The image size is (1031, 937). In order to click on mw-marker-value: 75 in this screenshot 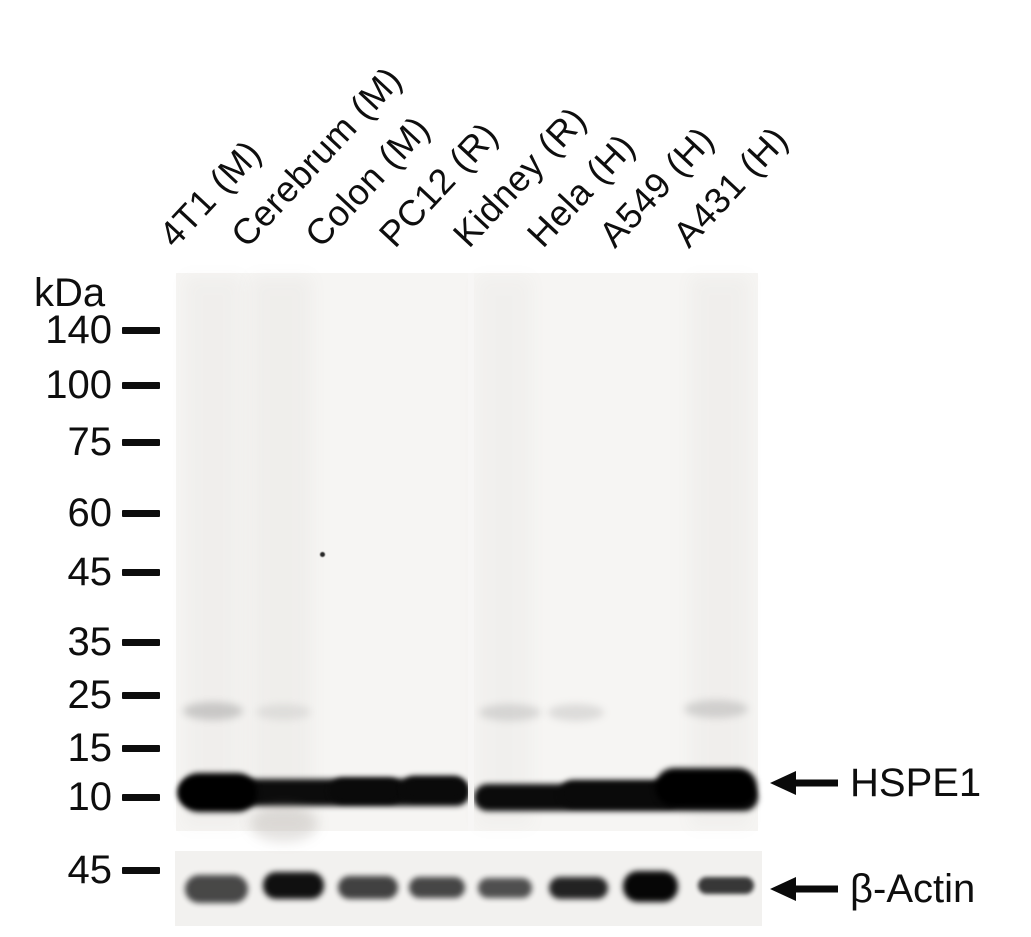, I will do `click(90, 442)`.